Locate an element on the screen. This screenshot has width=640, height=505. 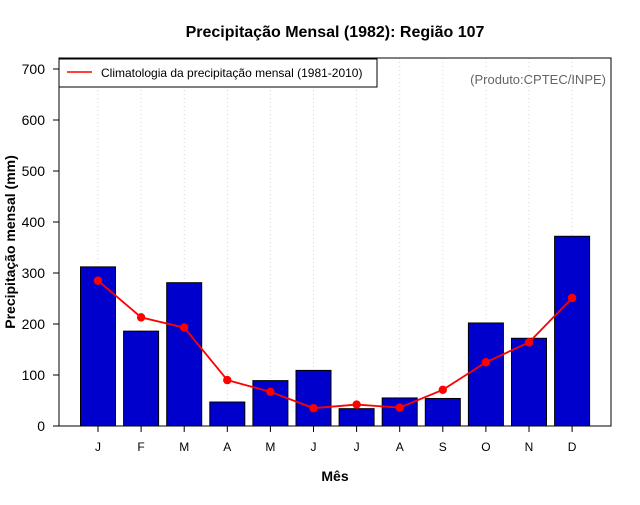
legend-box is located at coordinates (218, 73).